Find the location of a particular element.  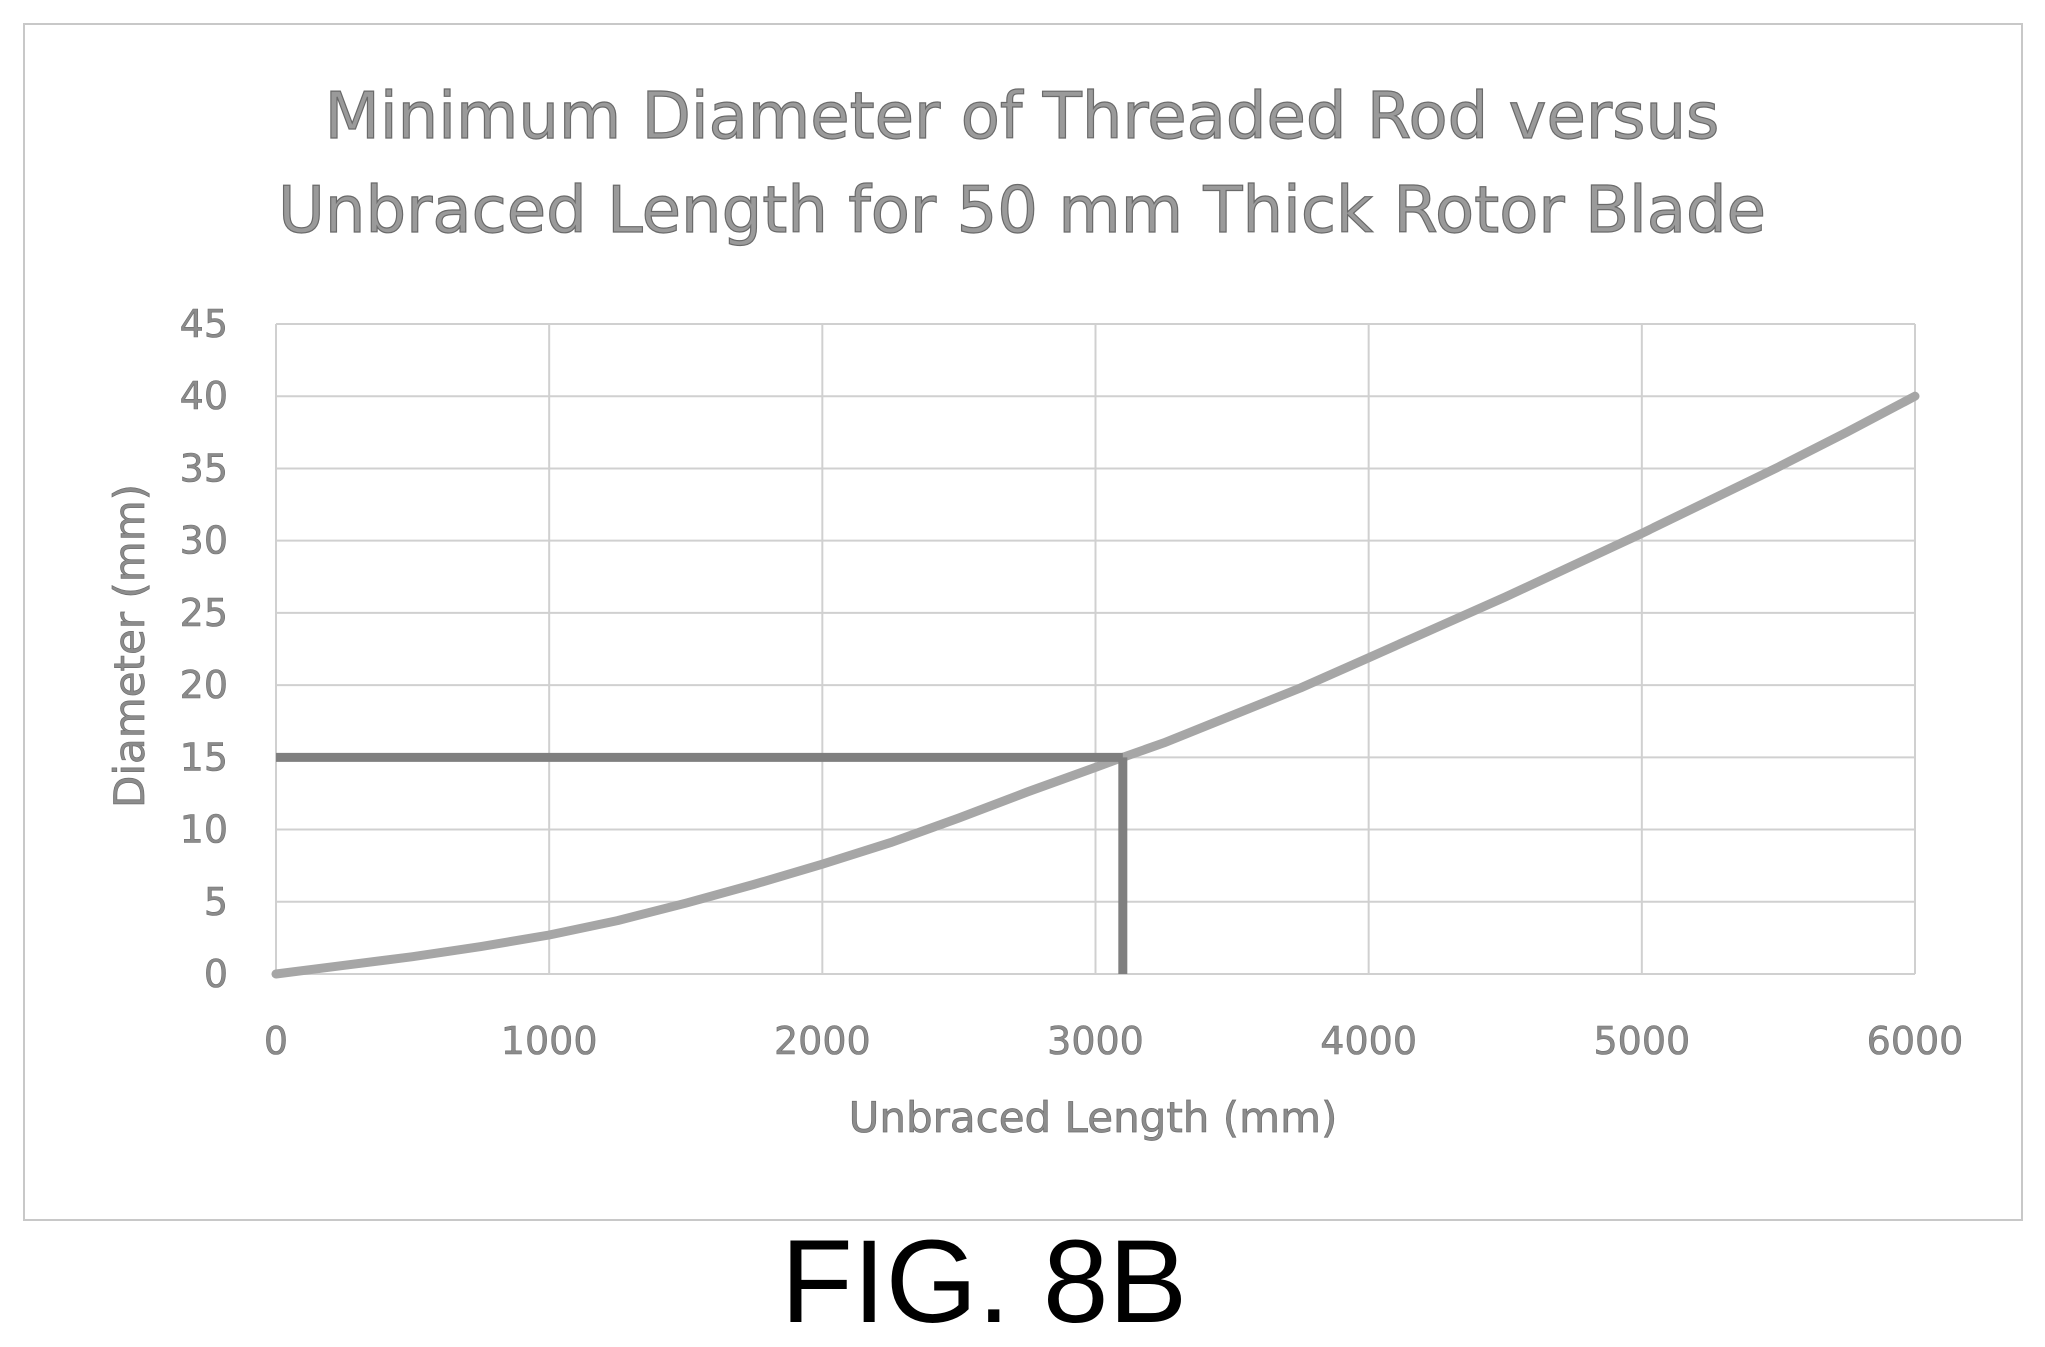

x-axis-label: Unbraced Length (mm) is located at coordinates (1093, 1117).